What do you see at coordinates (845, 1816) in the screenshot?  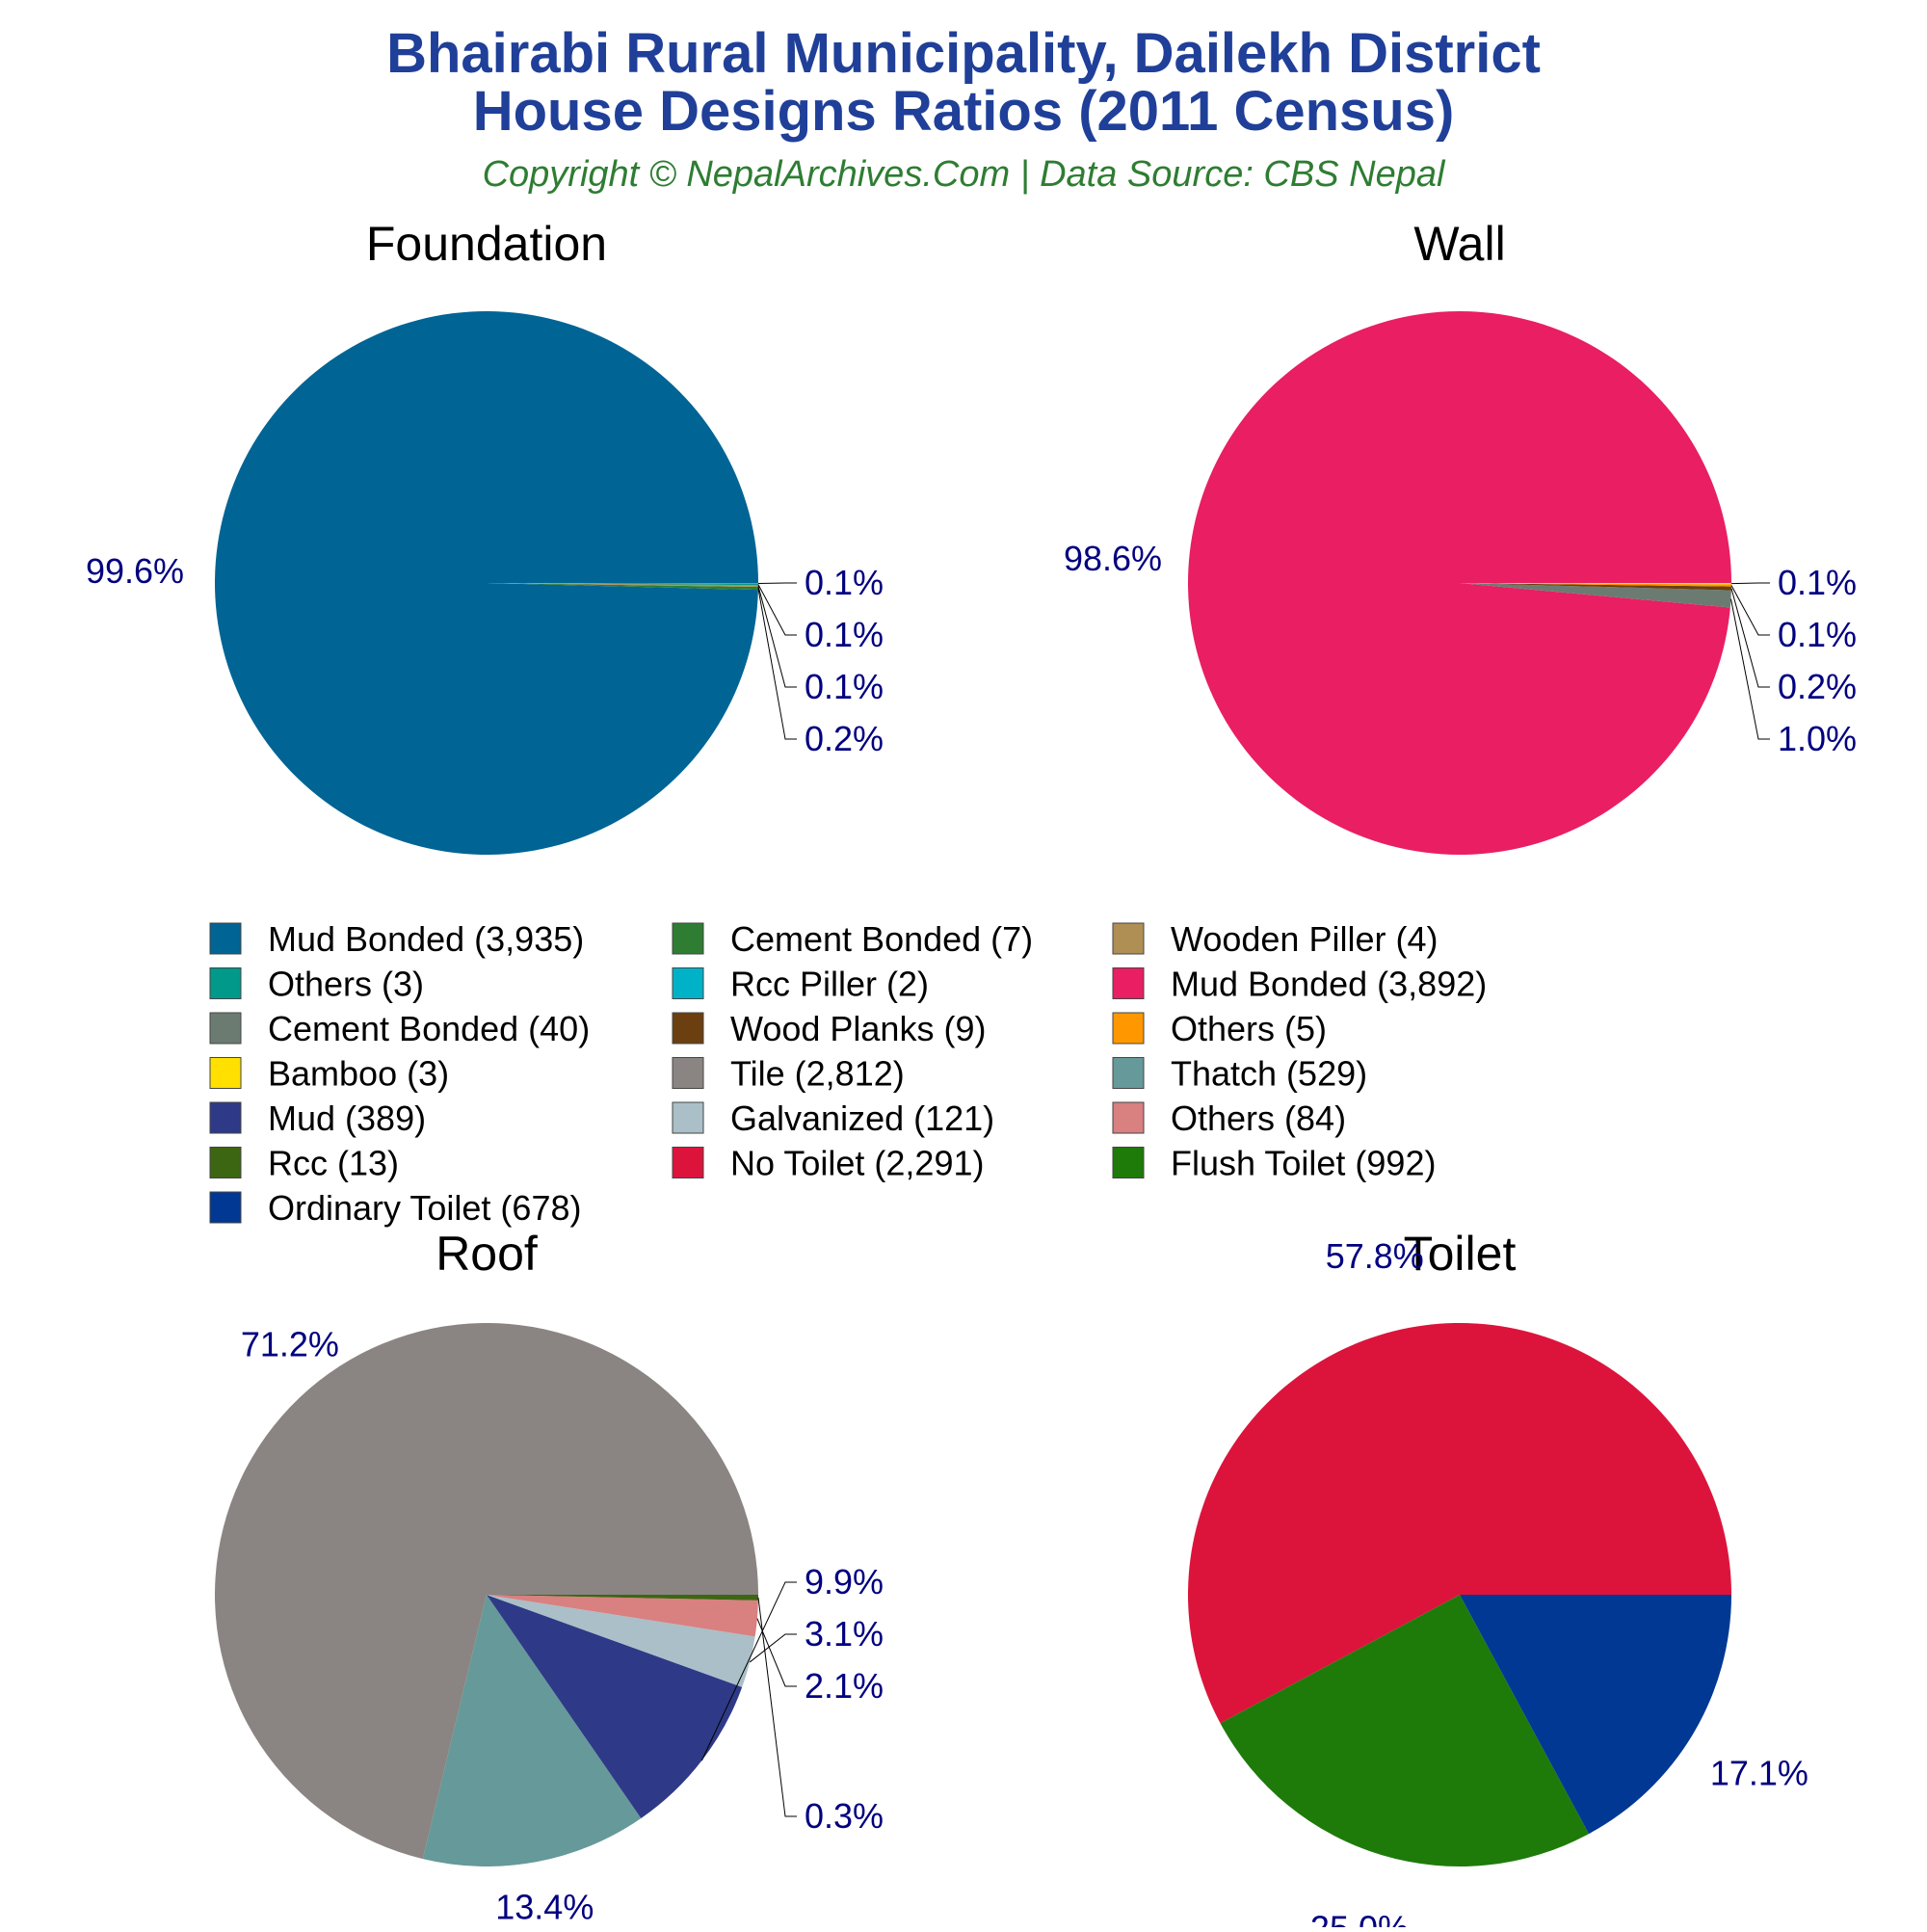 I see `pie-label-roof-rcc: 0.3%` at bounding box center [845, 1816].